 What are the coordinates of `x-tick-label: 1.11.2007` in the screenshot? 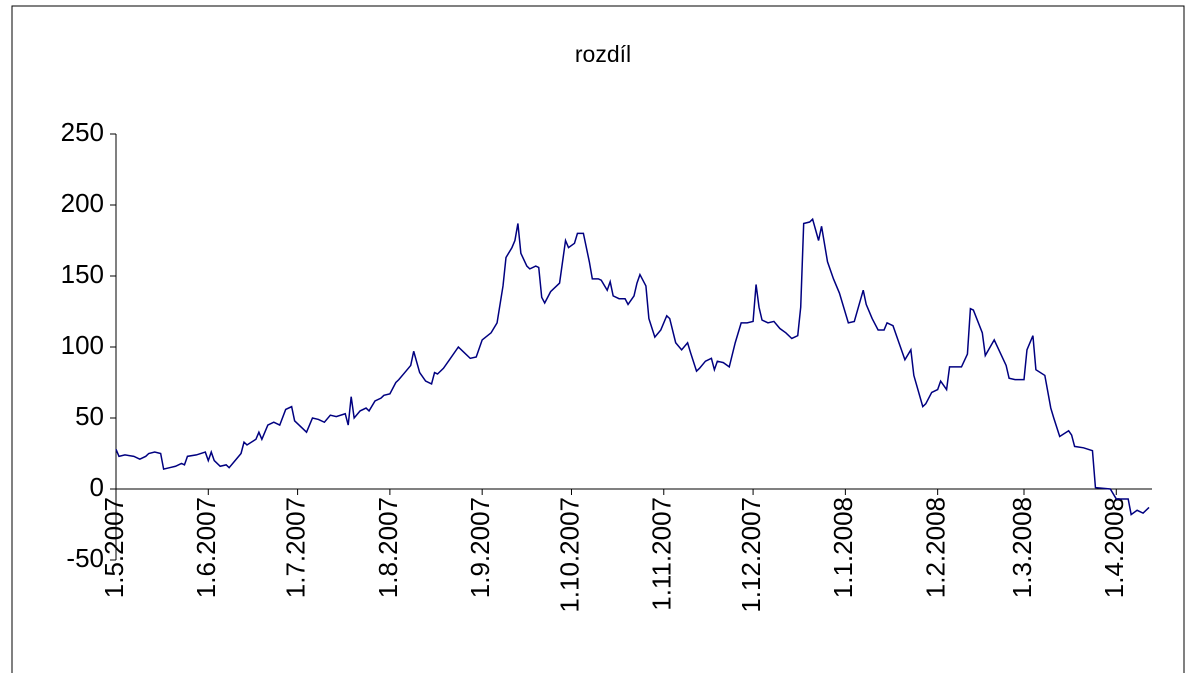 It's located at (662, 554).